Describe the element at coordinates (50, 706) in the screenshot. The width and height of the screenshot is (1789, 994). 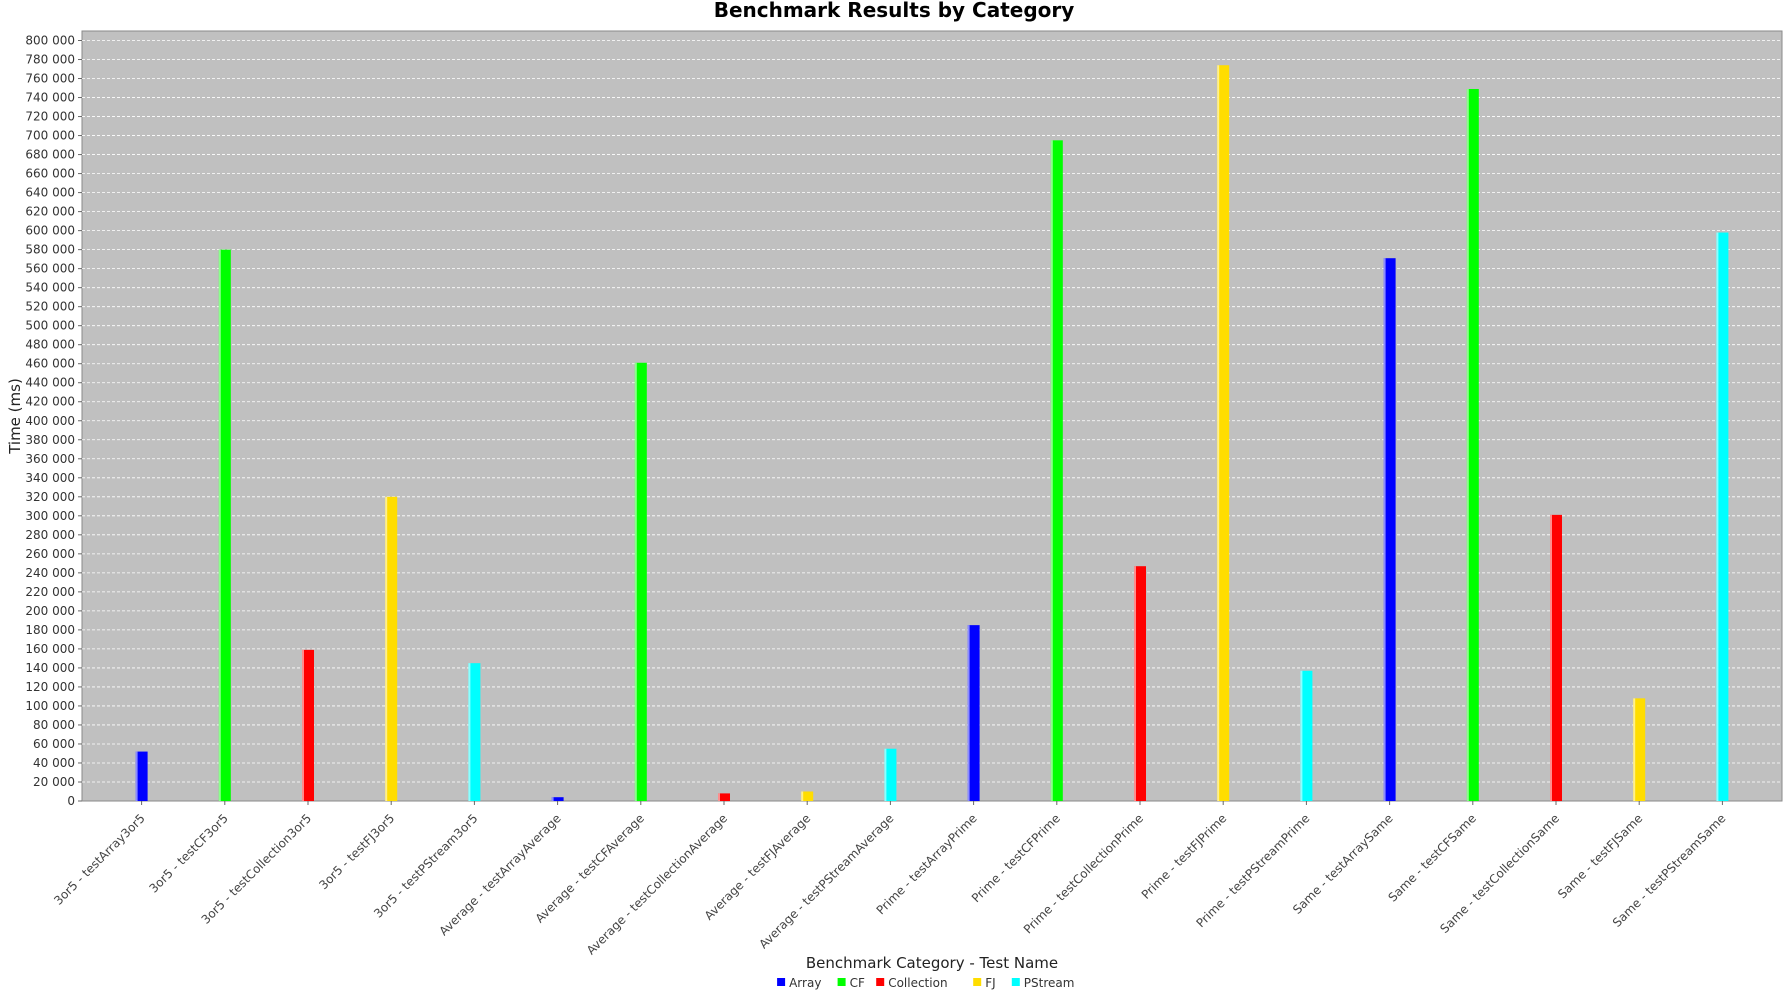
I see `y-tick-label: 100 000` at that location.